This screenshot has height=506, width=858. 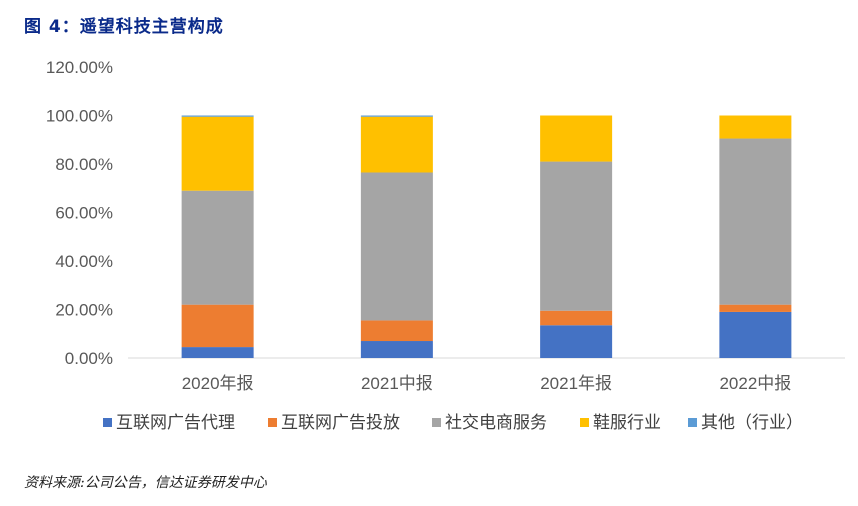 I want to click on x-tick-label: 2022中报, so click(x=755, y=383).